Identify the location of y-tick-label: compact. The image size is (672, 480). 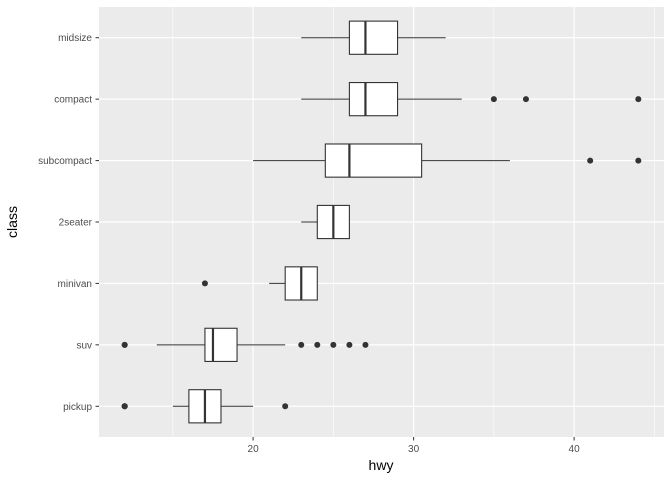
(73, 100).